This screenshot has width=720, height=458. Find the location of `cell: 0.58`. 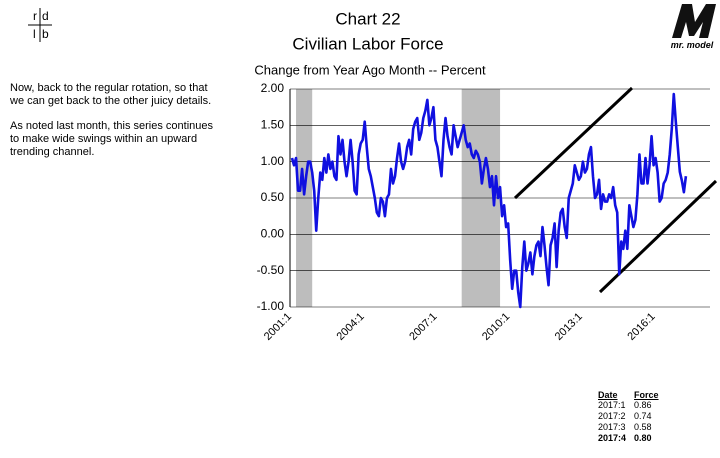

cell: 0.58 is located at coordinates (643, 427).